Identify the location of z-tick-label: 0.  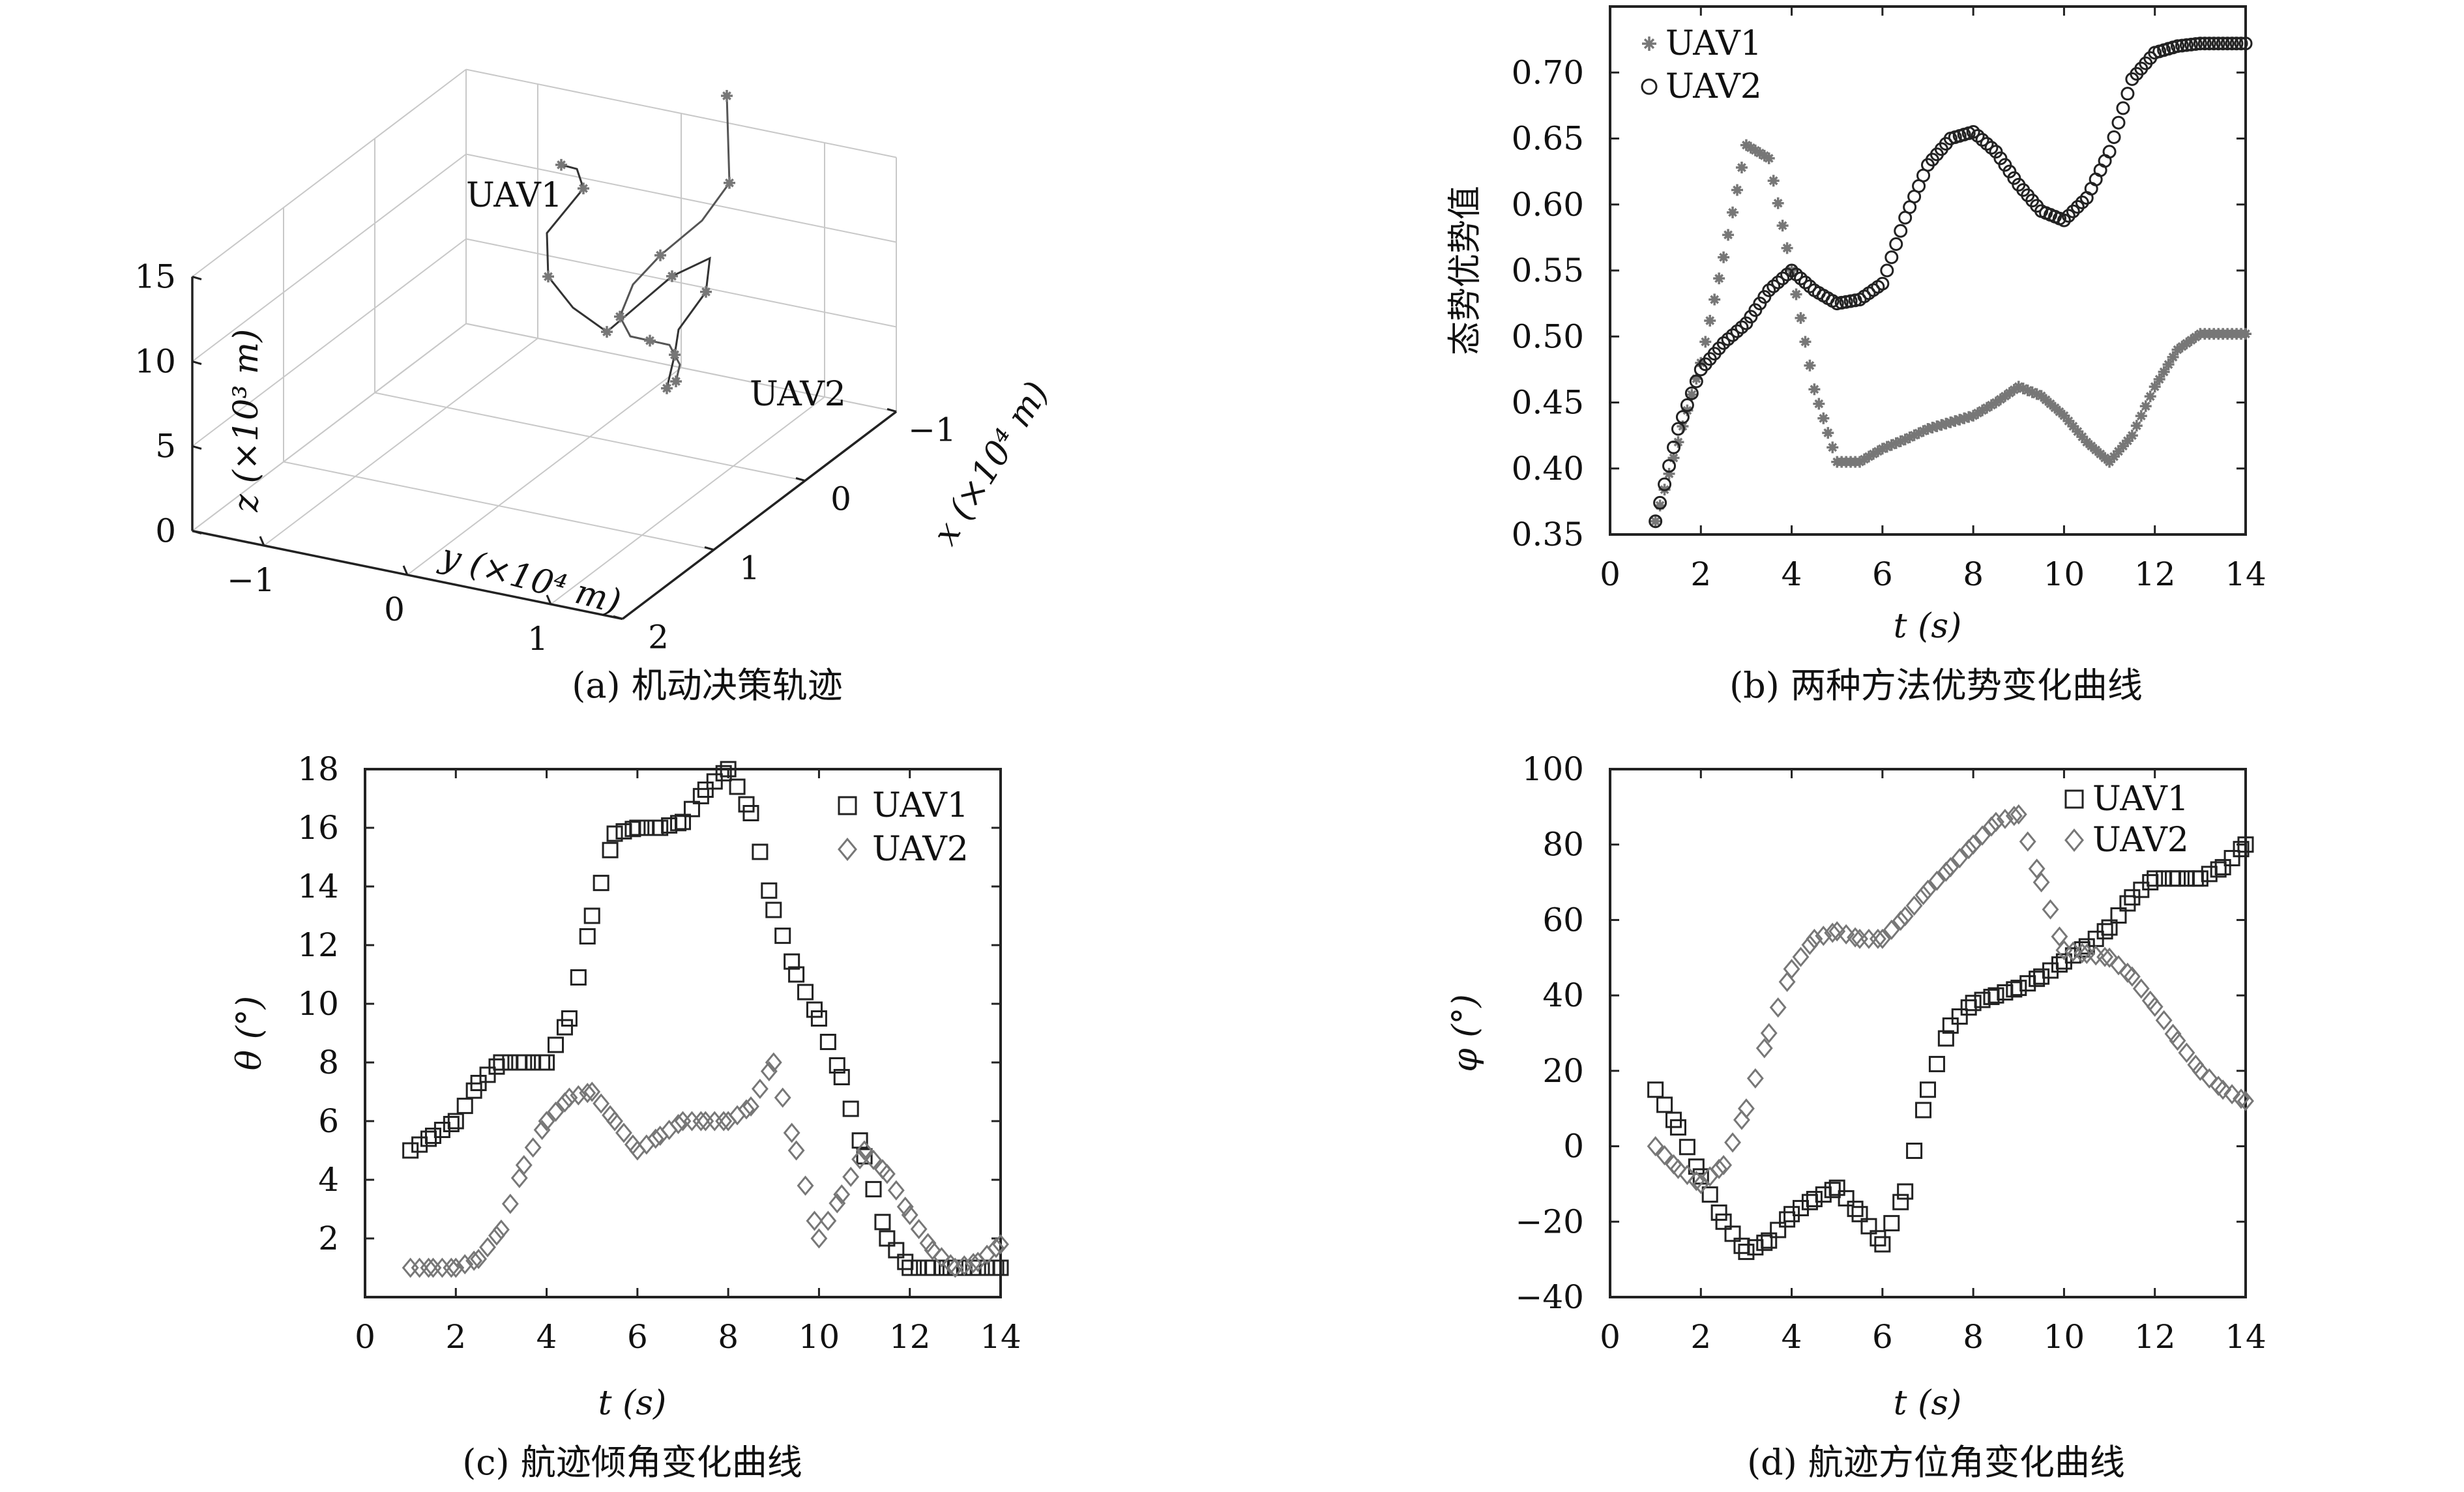
(166, 531).